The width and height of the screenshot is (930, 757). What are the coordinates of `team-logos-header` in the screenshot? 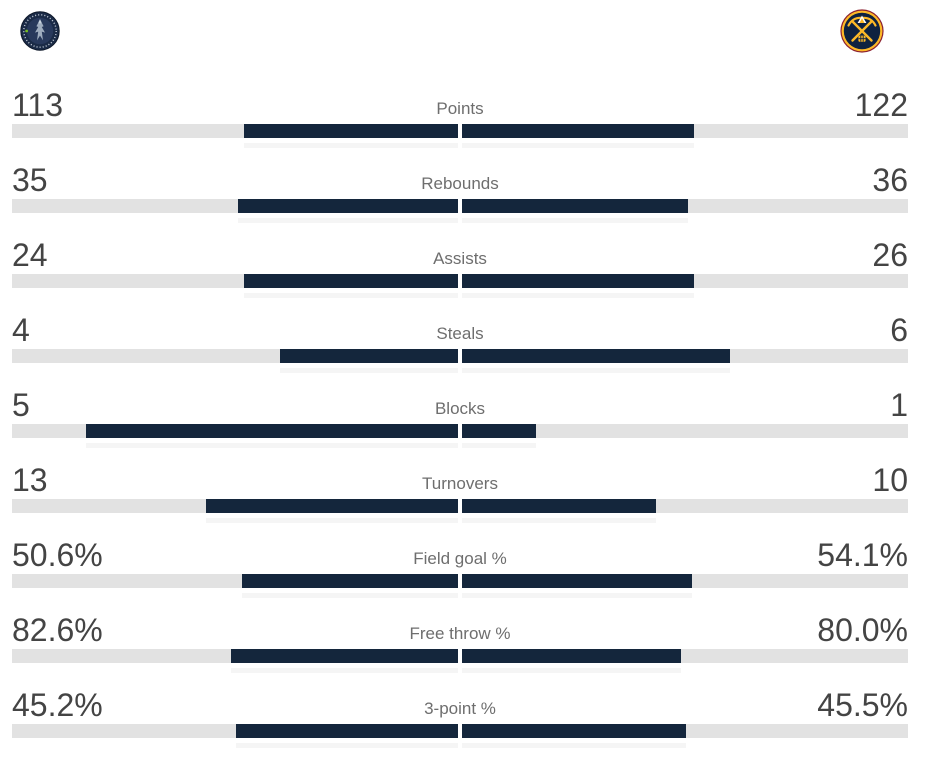 It's located at (460, 31).